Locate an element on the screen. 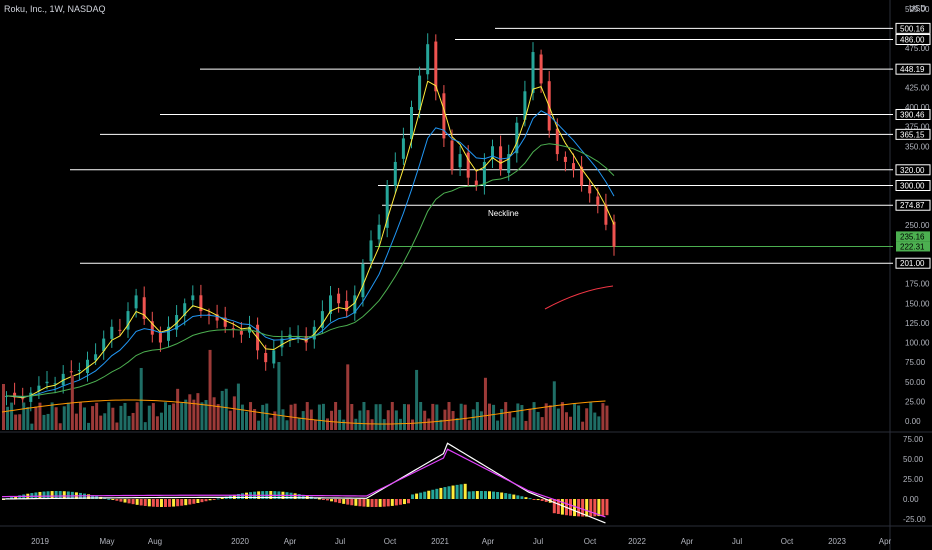  time-tick-label: 2021 is located at coordinates (440, 541).